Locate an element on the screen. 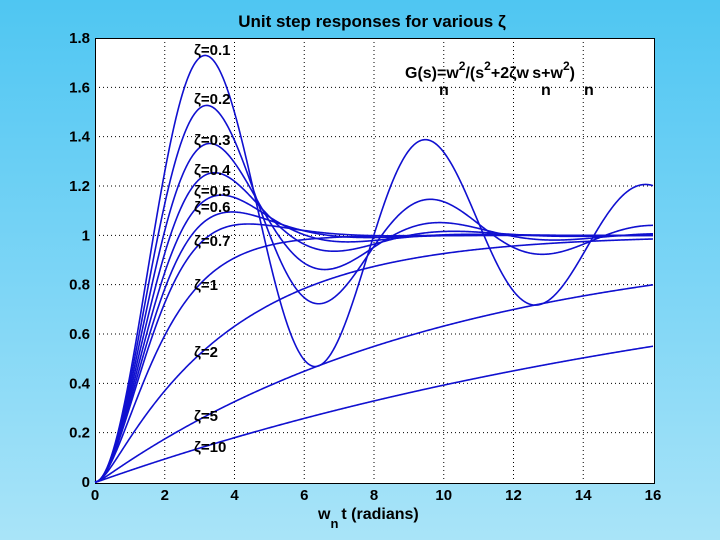 This screenshot has height=540, width=720. x-tick-label: 12 is located at coordinates (513, 495).